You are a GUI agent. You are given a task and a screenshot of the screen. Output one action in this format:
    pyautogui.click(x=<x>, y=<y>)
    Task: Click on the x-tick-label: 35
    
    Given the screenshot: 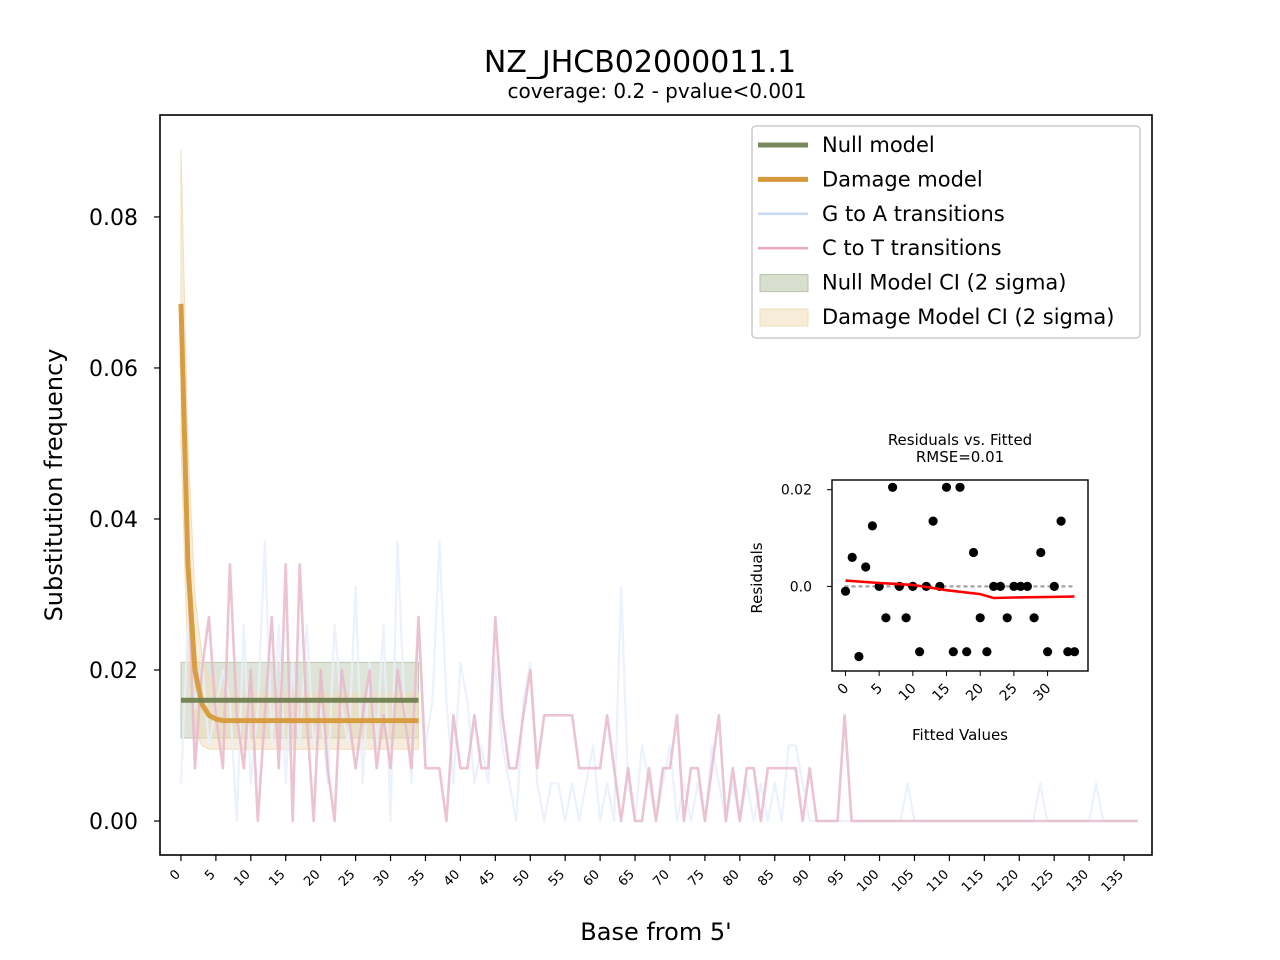 What is the action you would take?
    pyautogui.click(x=417, y=878)
    